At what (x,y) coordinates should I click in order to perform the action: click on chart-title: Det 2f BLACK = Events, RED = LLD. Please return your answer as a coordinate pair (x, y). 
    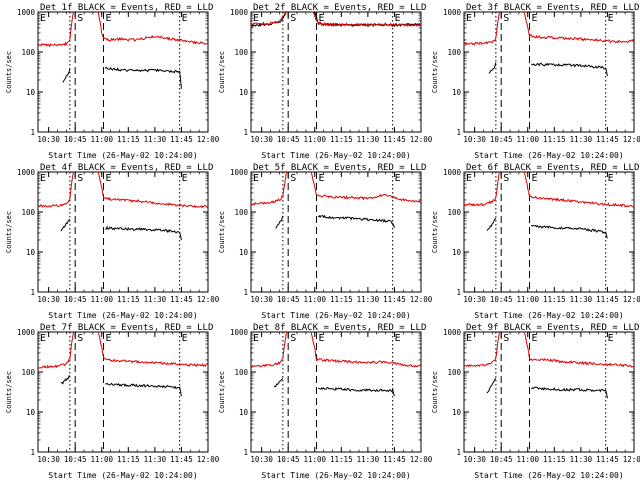
    Looking at the image, I should click on (339, 8).